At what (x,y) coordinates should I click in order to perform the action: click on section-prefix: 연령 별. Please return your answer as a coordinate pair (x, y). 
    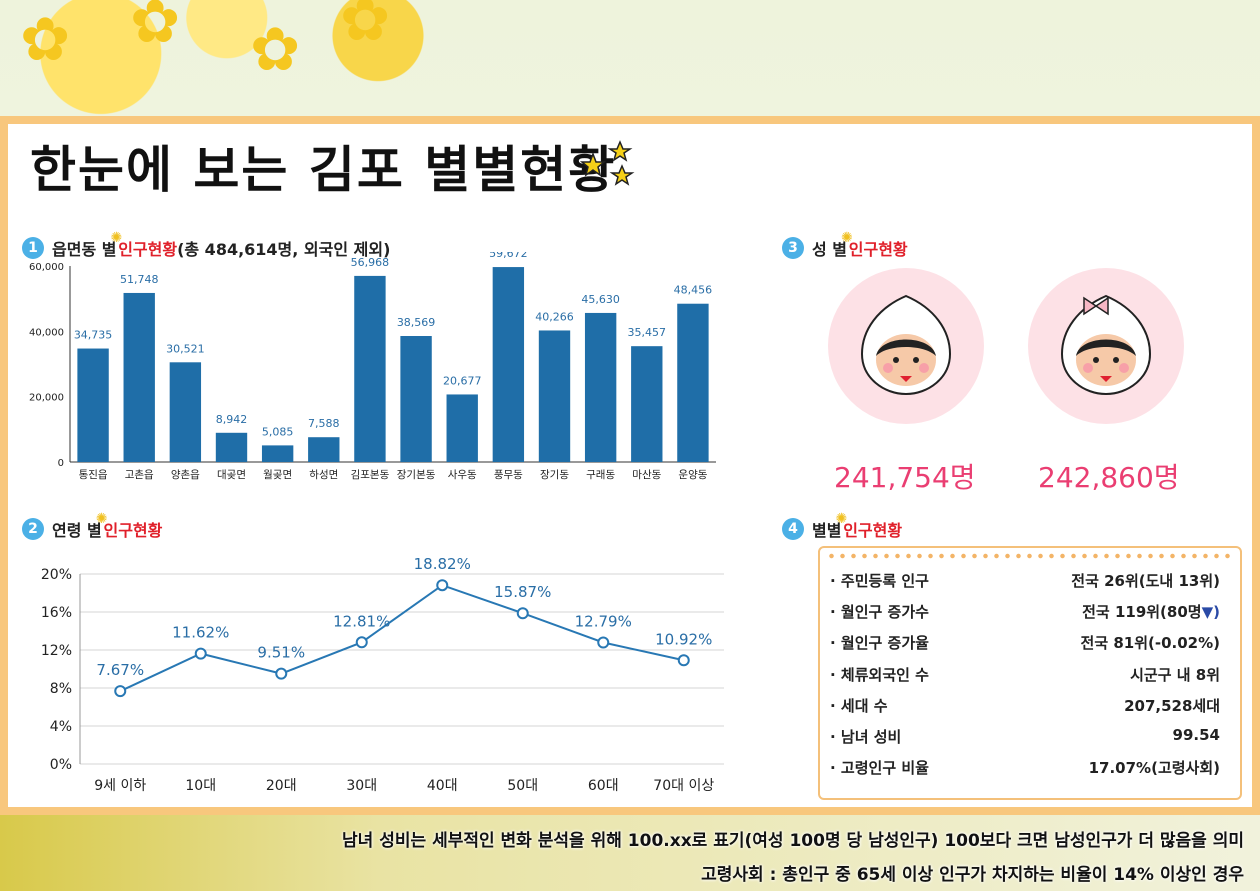
    Looking at the image, I should click on (77, 530).